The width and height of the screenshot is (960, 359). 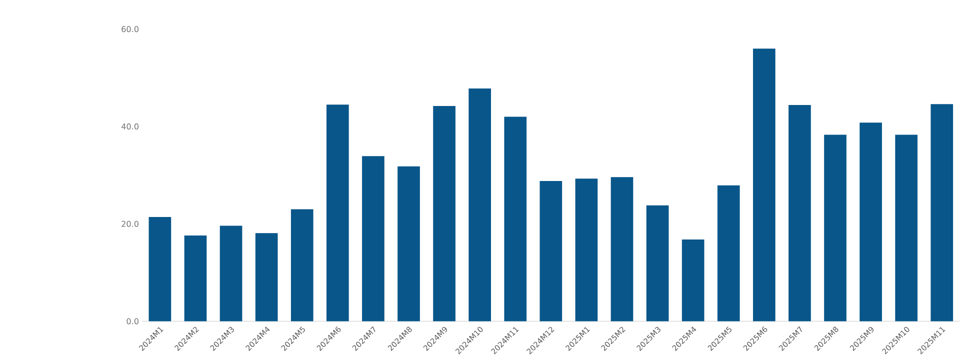 What do you see at coordinates (130, 126) in the screenshot?
I see `y-tick-label: 40.0` at bounding box center [130, 126].